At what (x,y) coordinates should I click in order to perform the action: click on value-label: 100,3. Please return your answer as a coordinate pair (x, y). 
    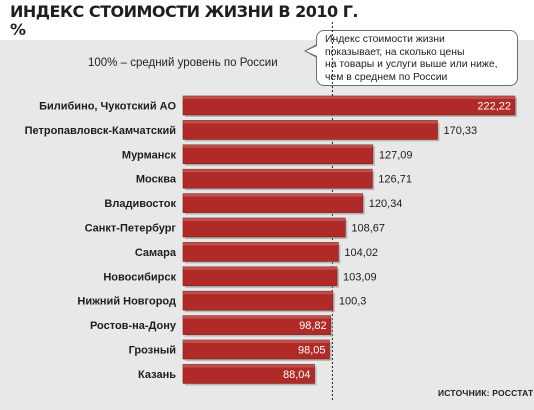
    Looking at the image, I should click on (353, 302).